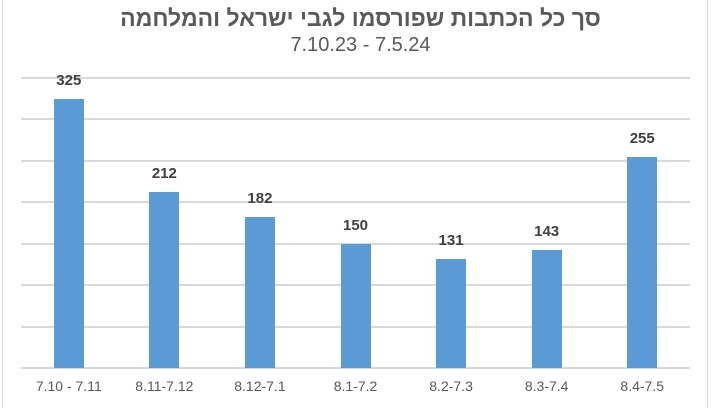 This screenshot has width=711, height=408. Describe the element at coordinates (360, 18) in the screenshot. I see `chart-title: סך כל הכתבות שפורסמו לגבי ישראל והמלחמה` at that location.